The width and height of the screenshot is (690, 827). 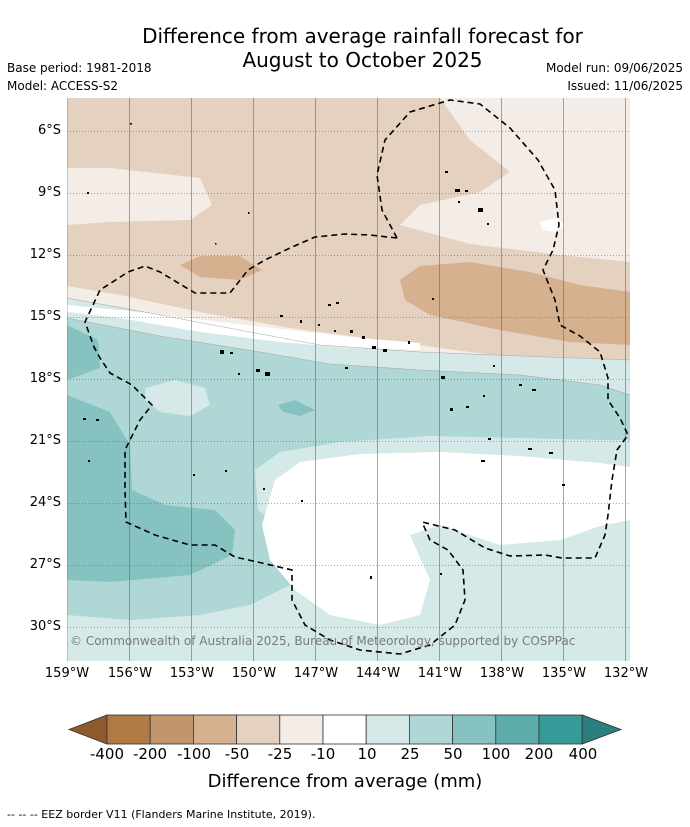 What do you see at coordinates (192, 673) in the screenshot?
I see `lon-label: 153°W` at bounding box center [192, 673].